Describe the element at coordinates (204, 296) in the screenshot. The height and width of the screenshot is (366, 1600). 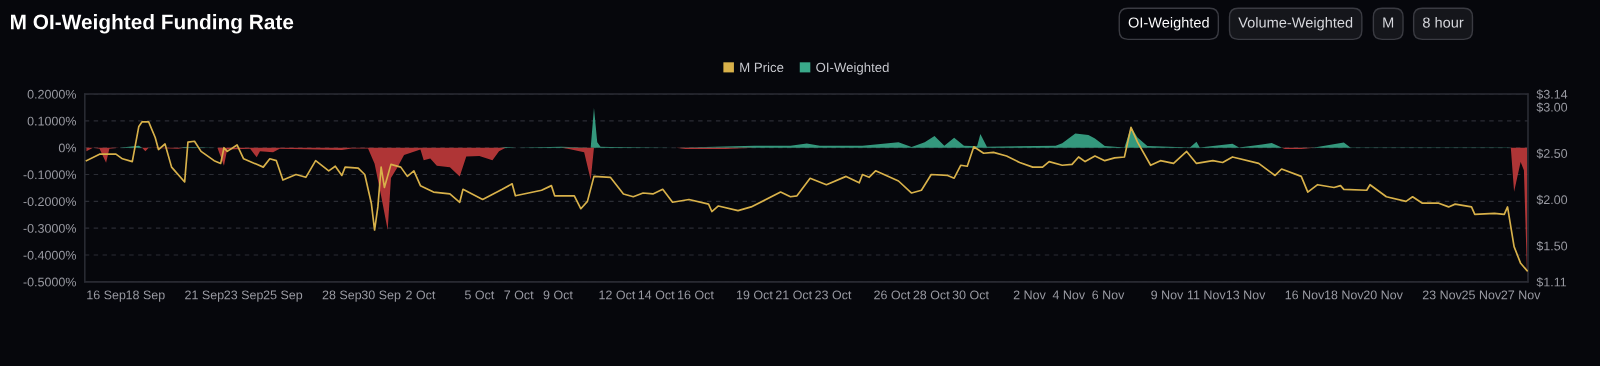
I see `x-tick-label: 21 Sep` at that location.